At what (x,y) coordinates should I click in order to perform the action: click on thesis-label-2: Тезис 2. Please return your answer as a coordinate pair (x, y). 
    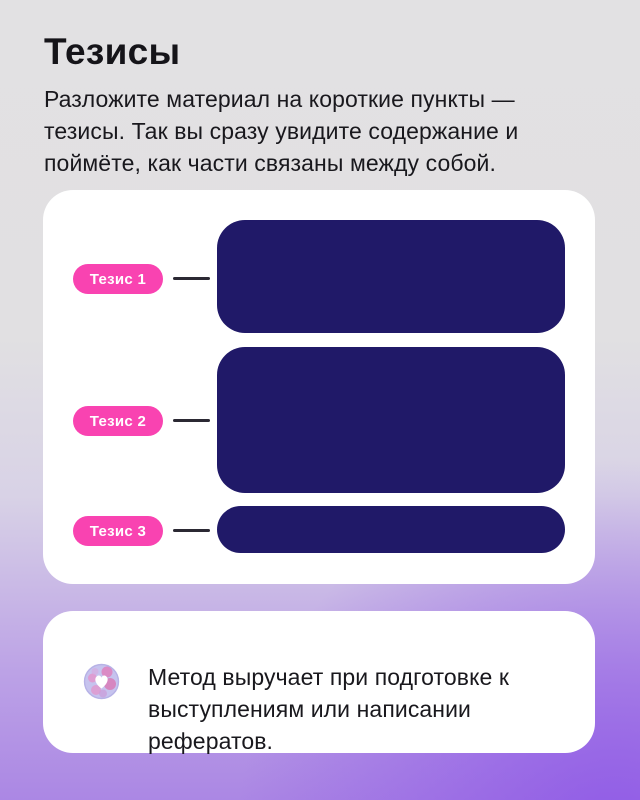
    Looking at the image, I should click on (118, 421).